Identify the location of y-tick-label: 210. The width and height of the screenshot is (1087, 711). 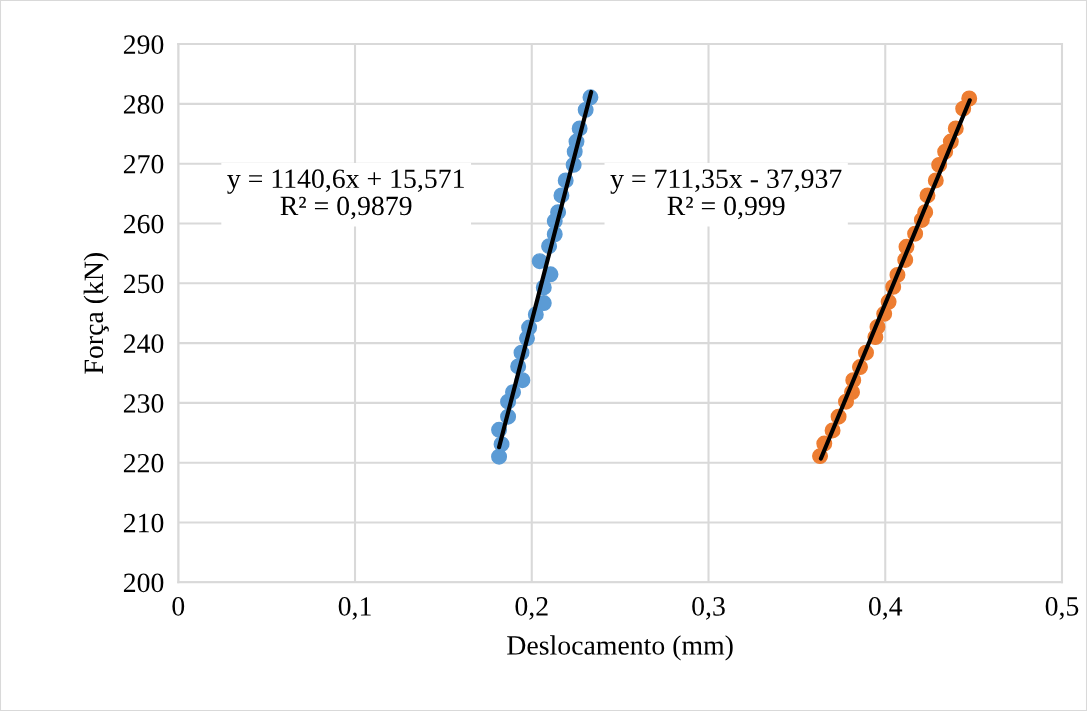
(143, 523).